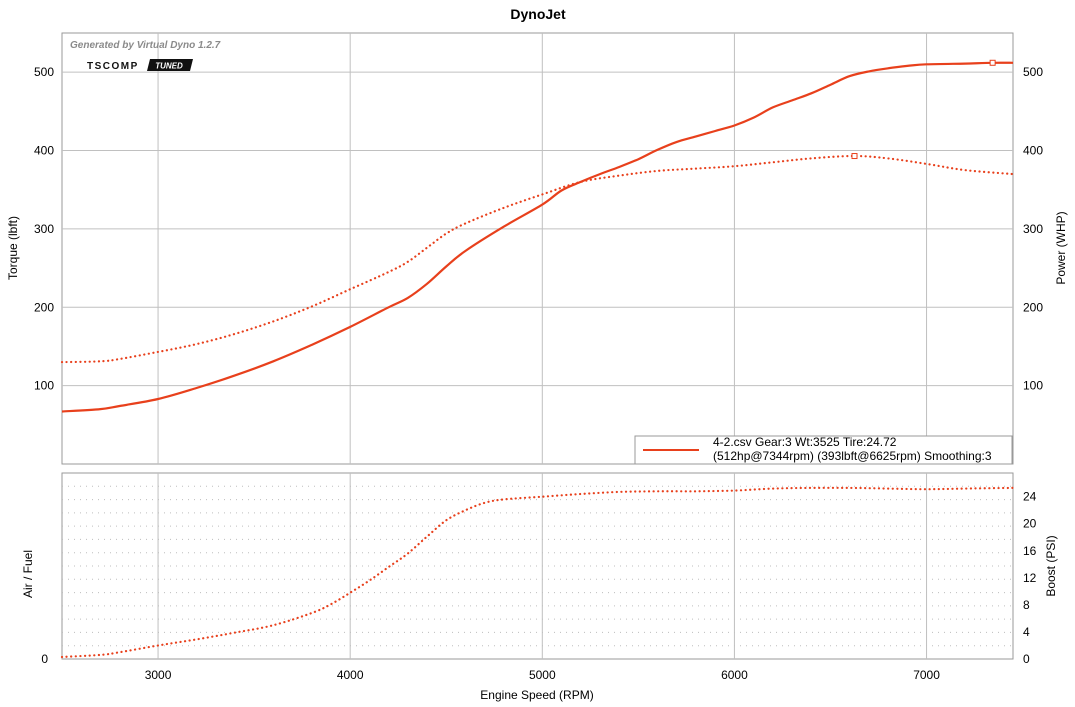 This screenshot has width=1075, height=707. I want to click on torque-tick-500: 500, so click(44, 72).